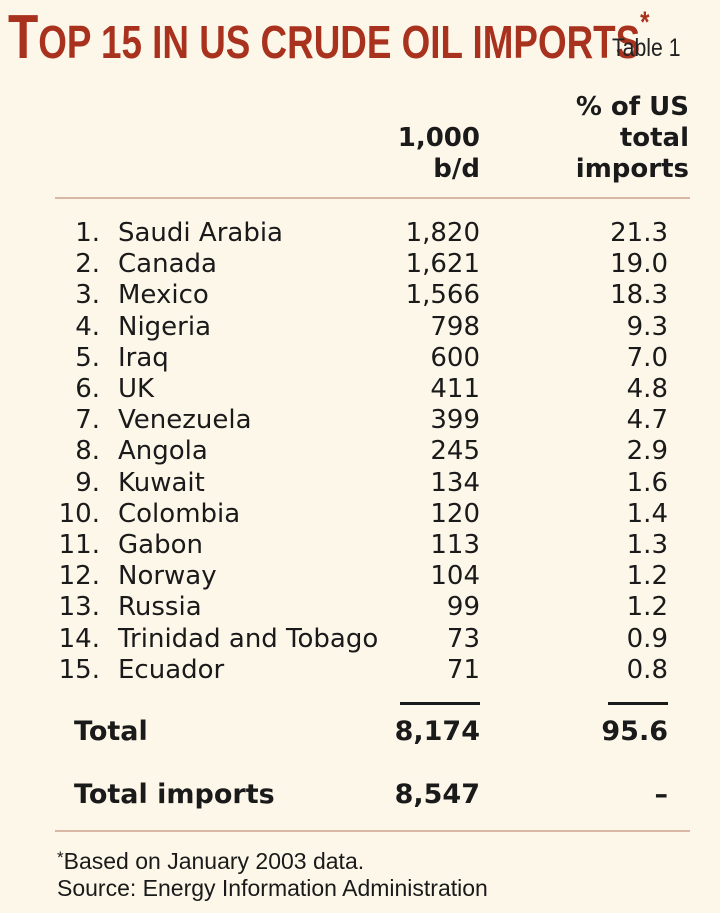 Image resolution: width=720 pixels, height=913 pixels. What do you see at coordinates (647, 420) in the screenshot?
I see `row-share: 4.7` at bounding box center [647, 420].